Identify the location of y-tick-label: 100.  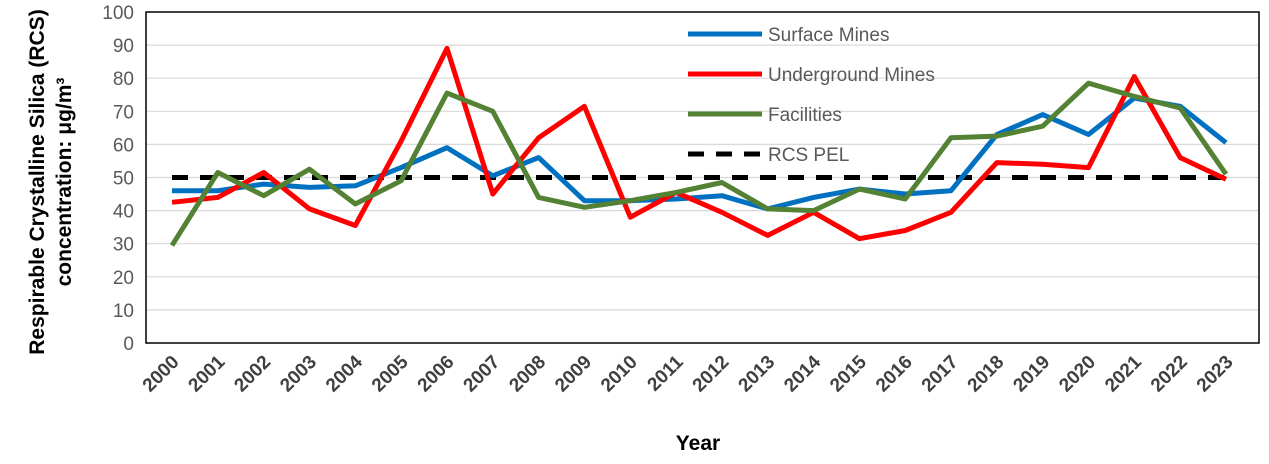
(118, 13).